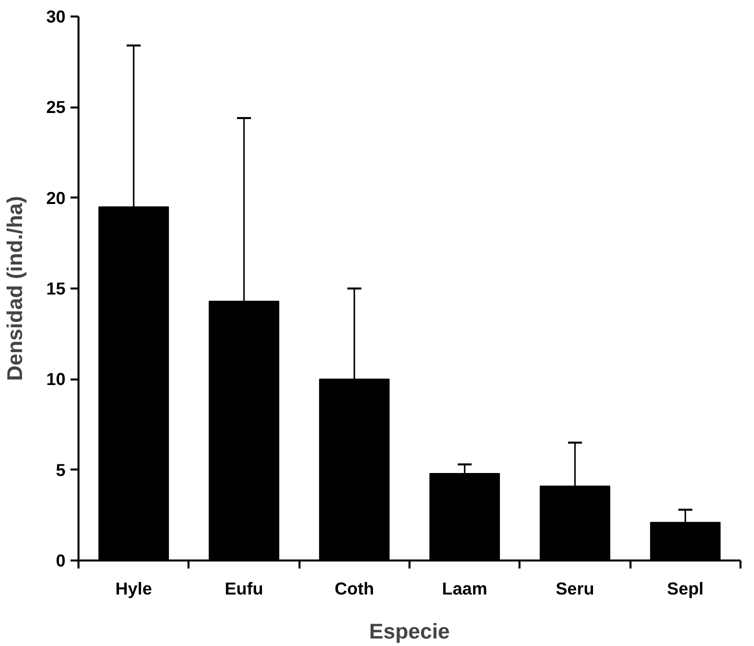 The width and height of the screenshot is (754, 646). I want to click on x-tick-label: Hyle, so click(133, 588).